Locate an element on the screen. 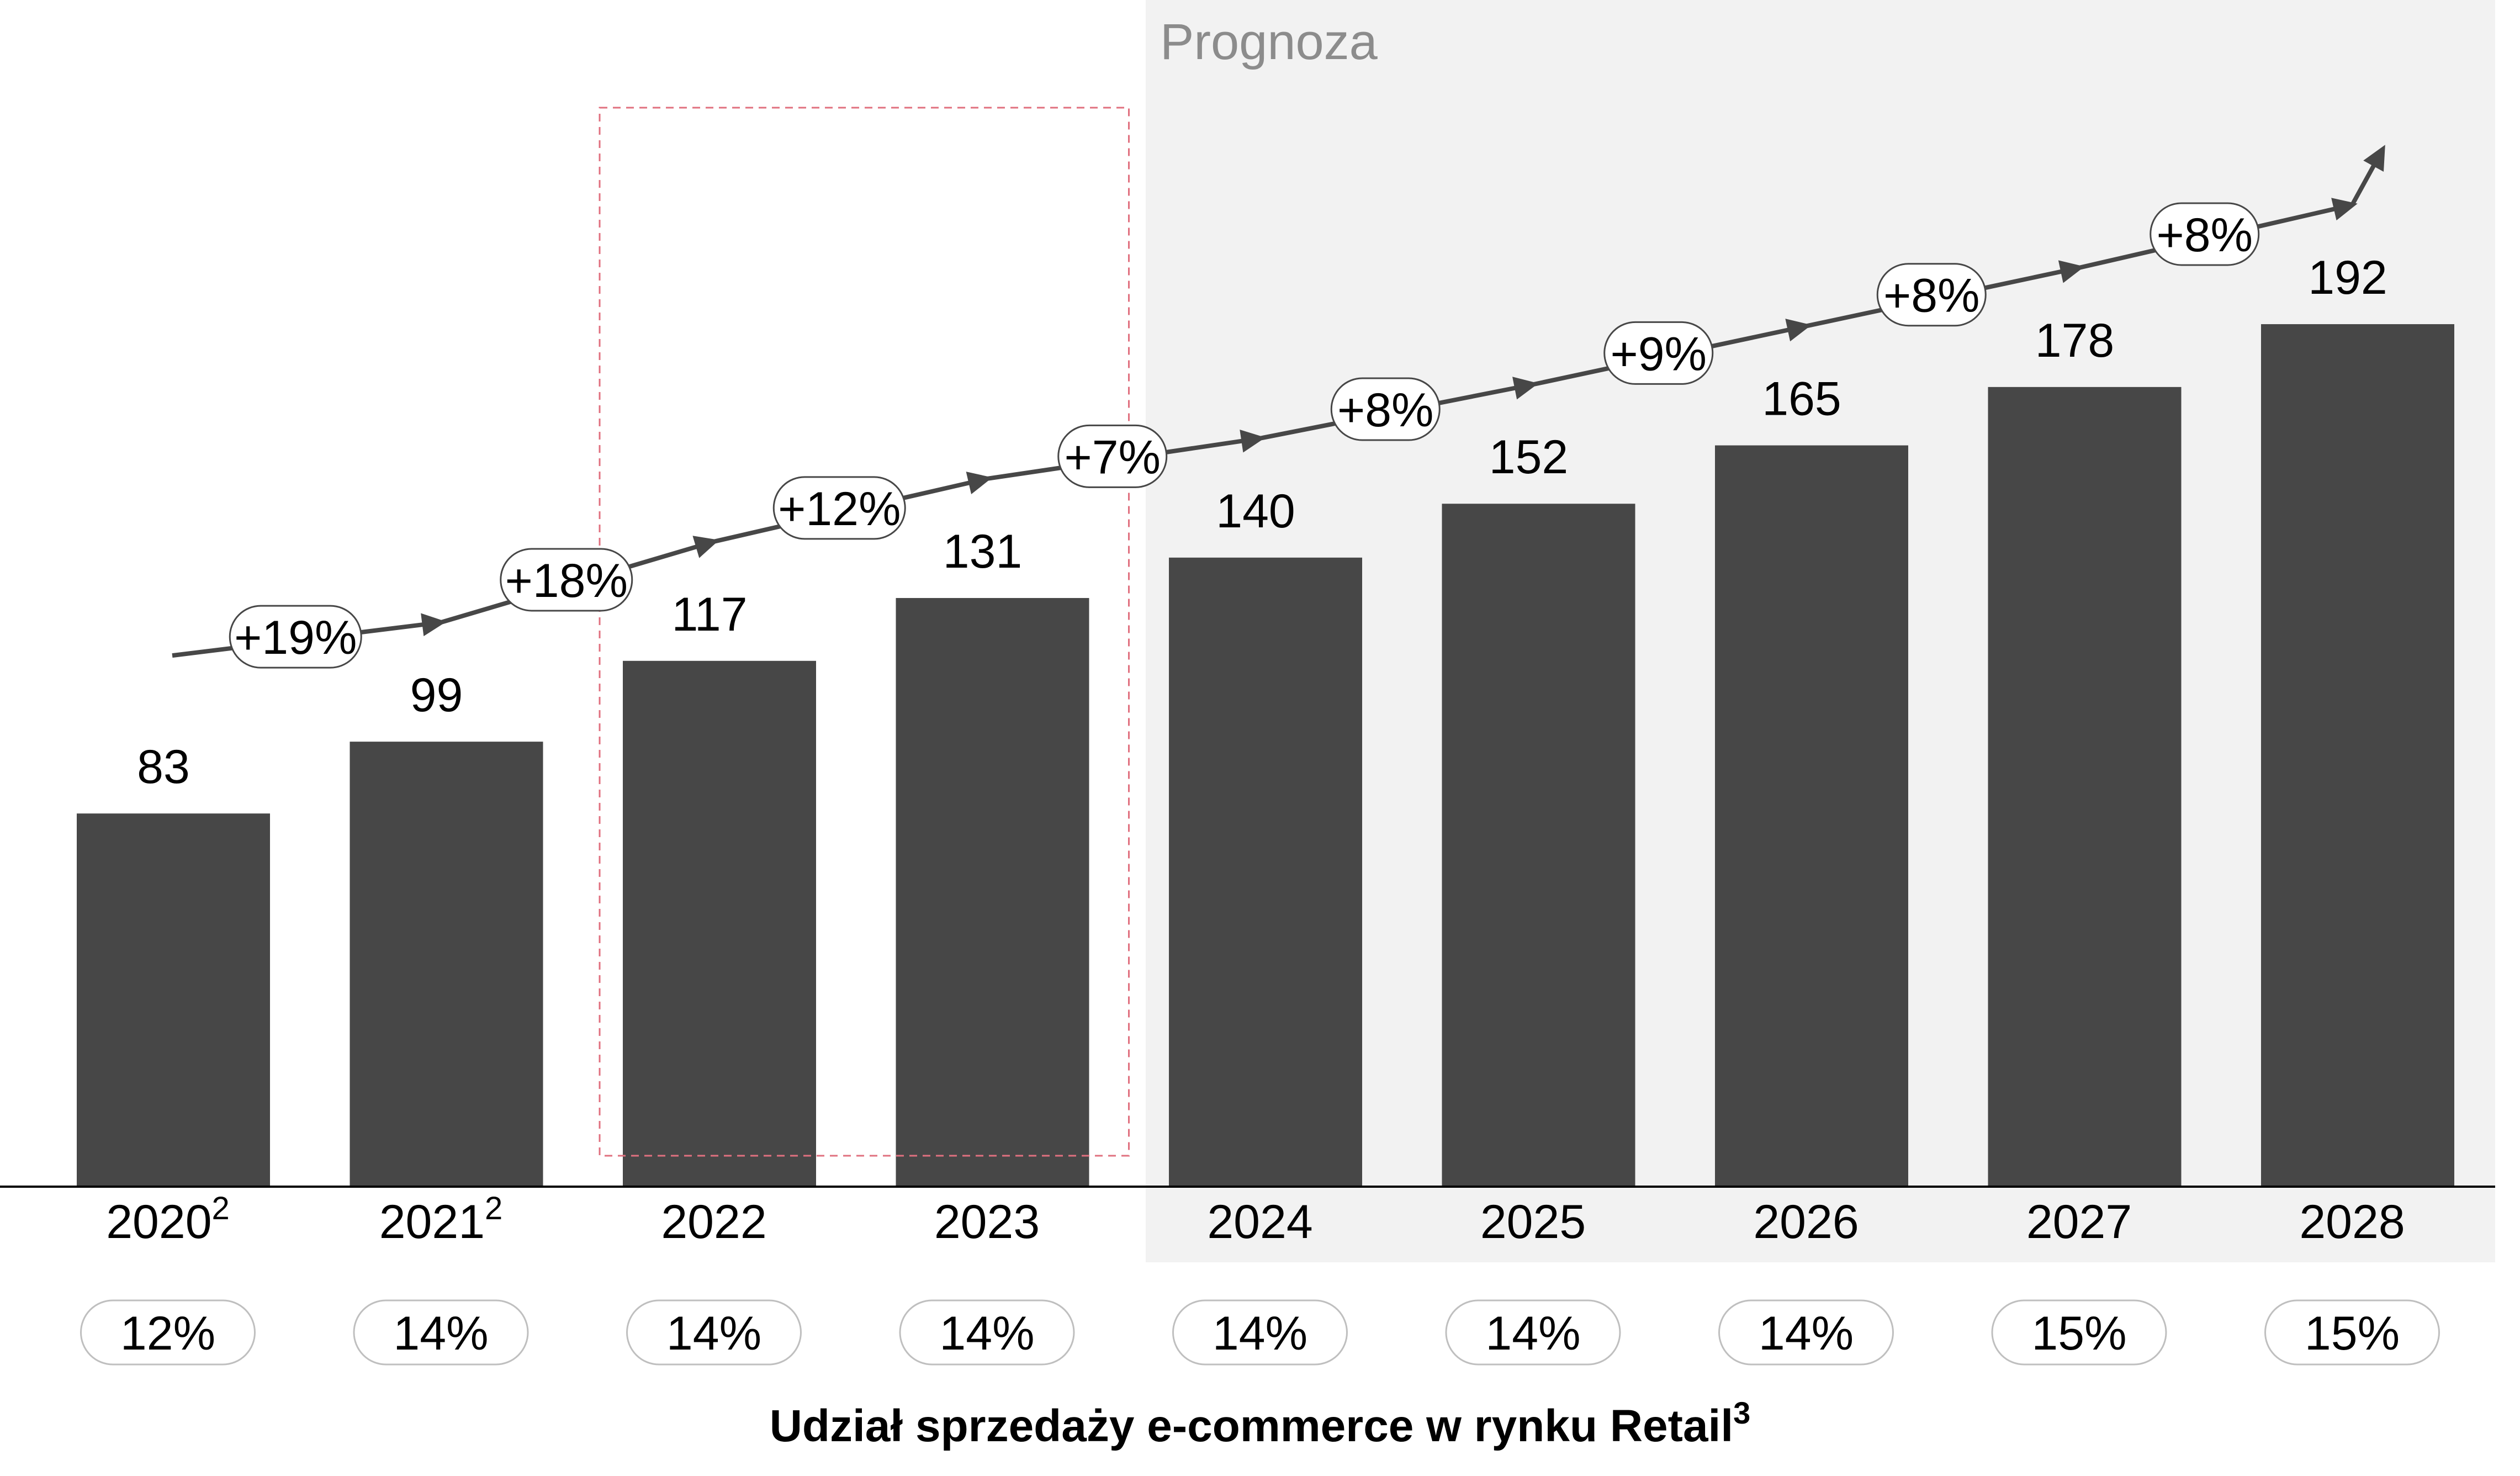 The width and height of the screenshot is (2520, 1476). category-label-2025: 2025 is located at coordinates (1533, 1222).